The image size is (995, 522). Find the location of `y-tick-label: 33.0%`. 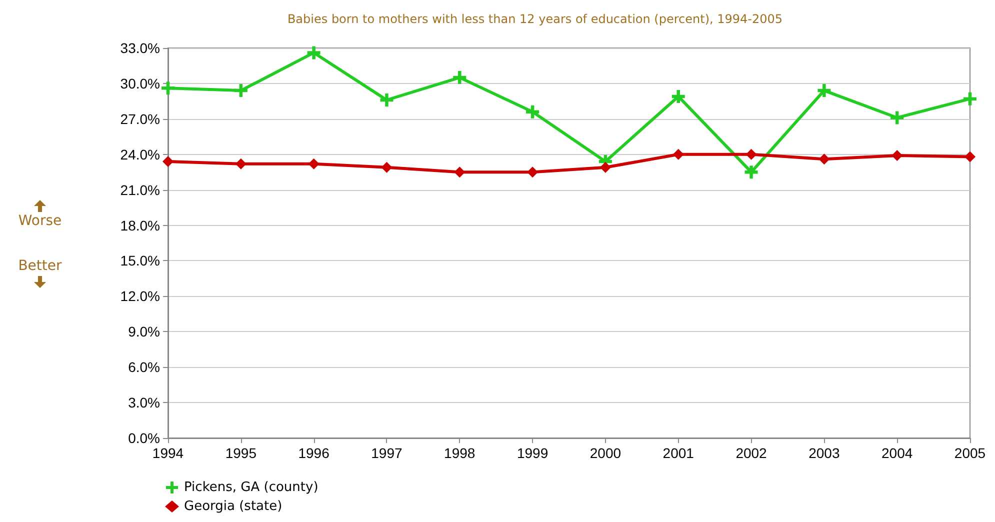

y-tick-label: 33.0% is located at coordinates (140, 48).